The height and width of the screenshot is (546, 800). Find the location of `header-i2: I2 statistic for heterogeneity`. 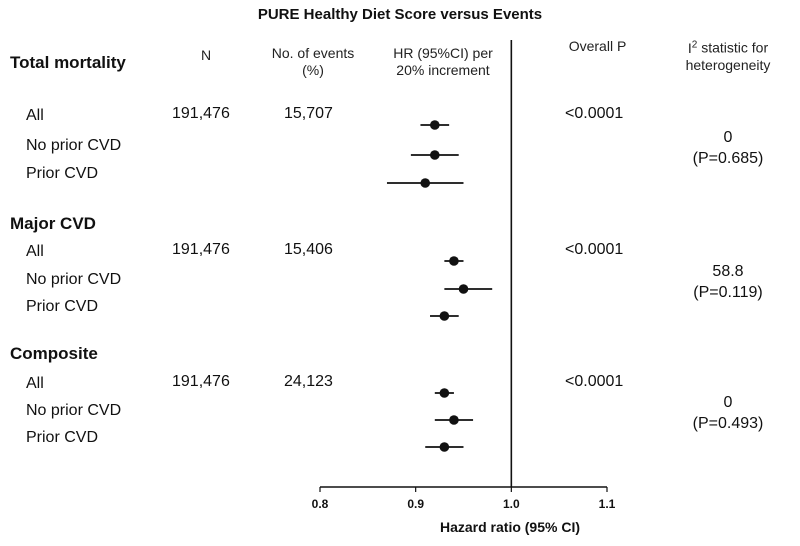

header-i2: I2 statistic for heterogeneity is located at coordinates (728, 55).